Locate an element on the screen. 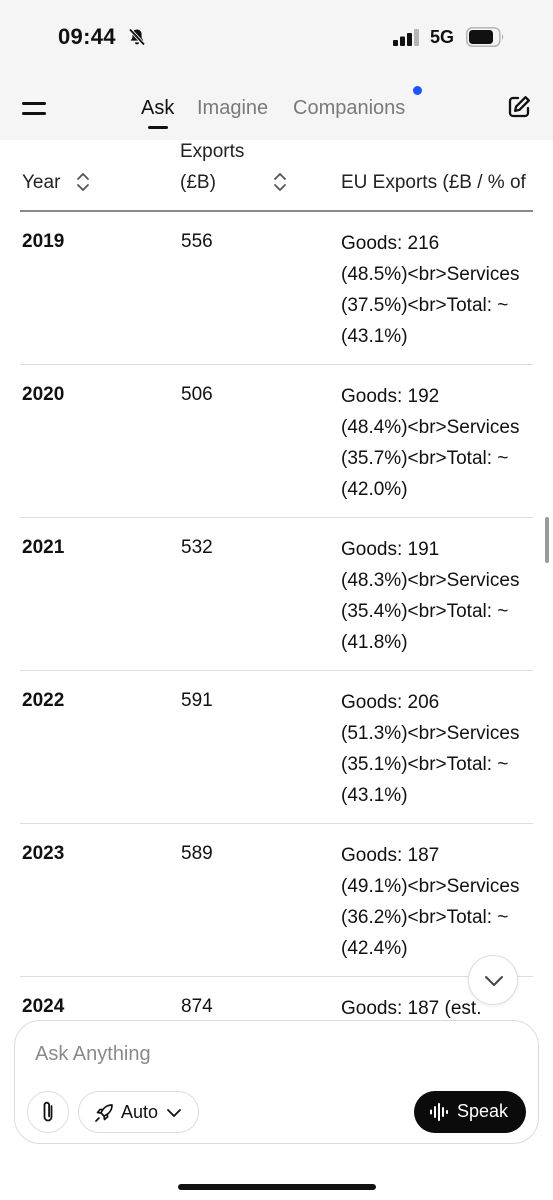  cell-year: 2022 is located at coordinates (43, 700).